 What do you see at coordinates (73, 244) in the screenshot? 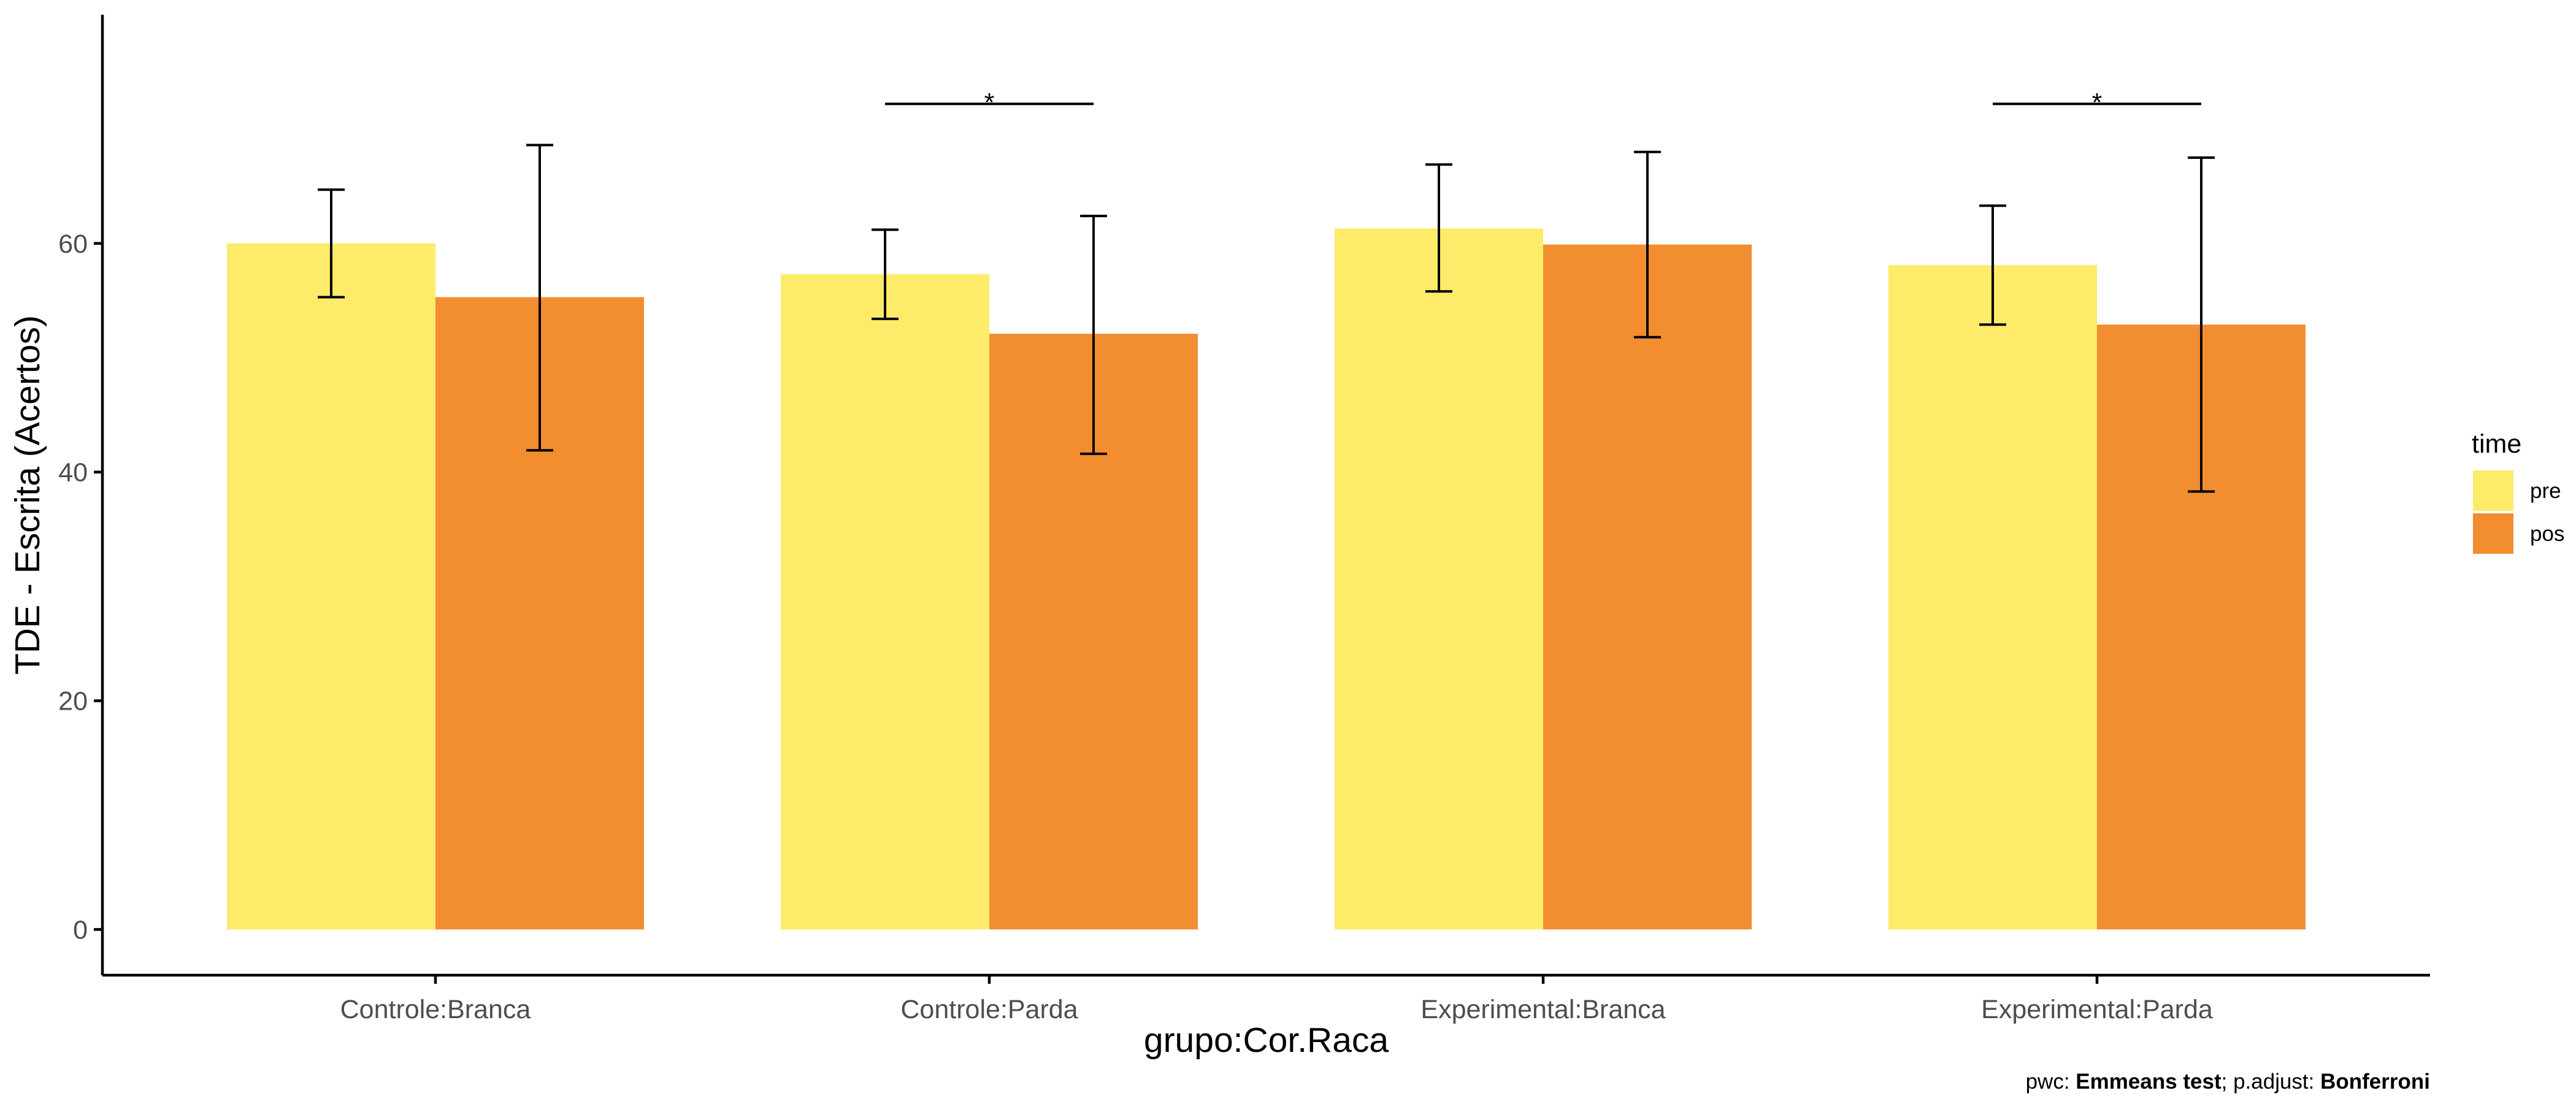
I see `y-tick-label: 60` at bounding box center [73, 244].